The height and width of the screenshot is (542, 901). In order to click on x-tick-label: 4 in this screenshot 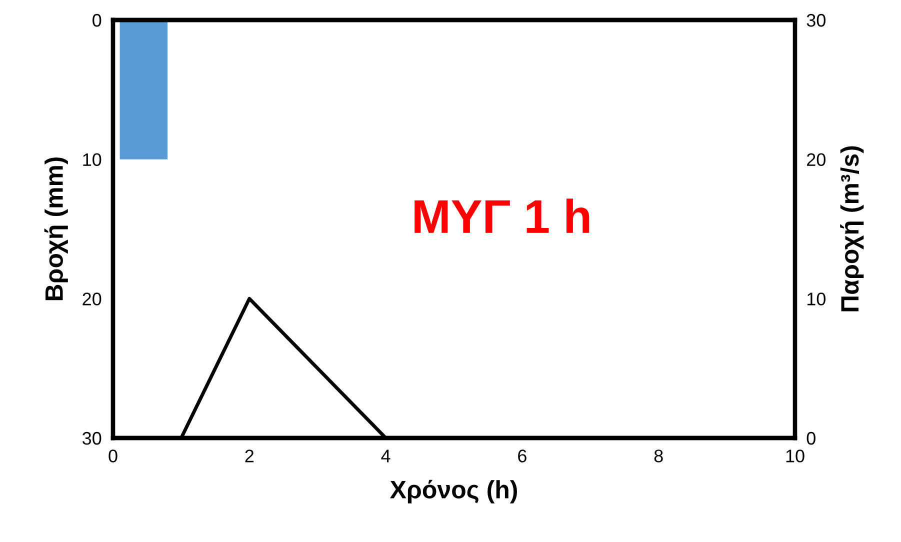, I will do `click(385, 456)`.